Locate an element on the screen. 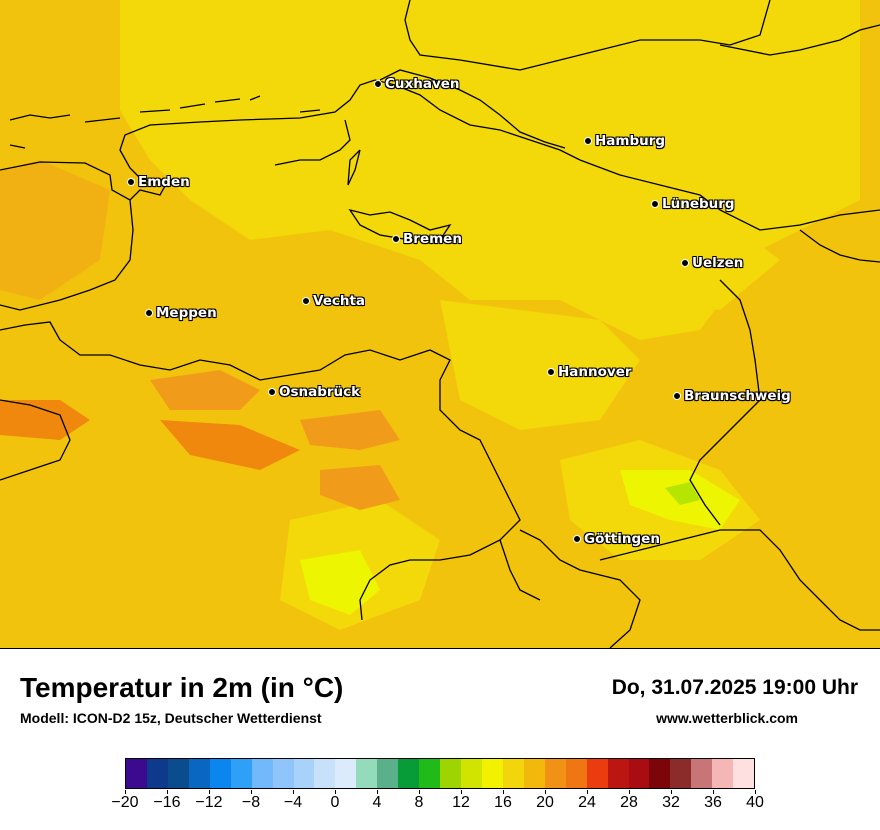 This screenshot has height=830, width=880. colorbar-tick-label: 4 is located at coordinates (377, 802).